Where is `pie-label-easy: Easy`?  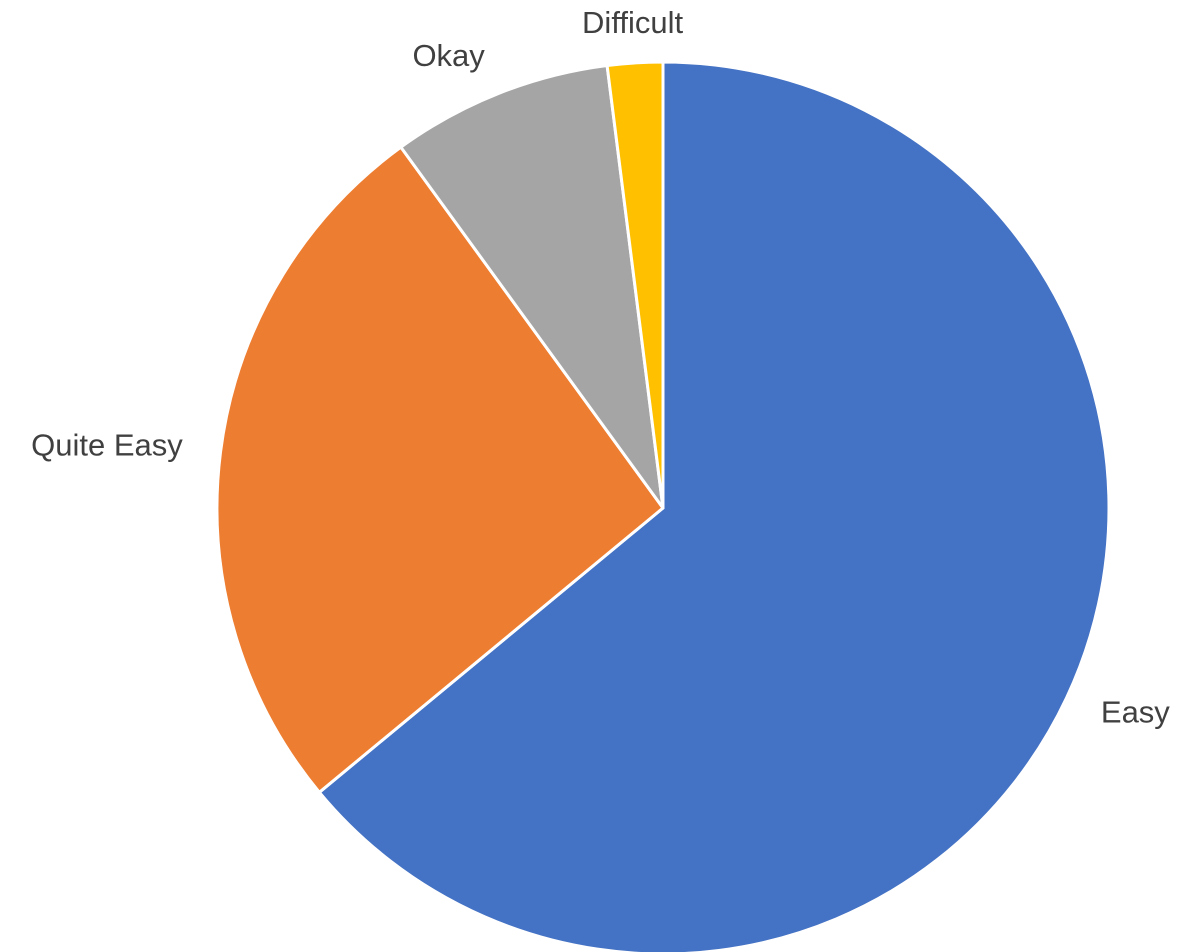 pie-label-easy: Easy is located at coordinates (1135, 711).